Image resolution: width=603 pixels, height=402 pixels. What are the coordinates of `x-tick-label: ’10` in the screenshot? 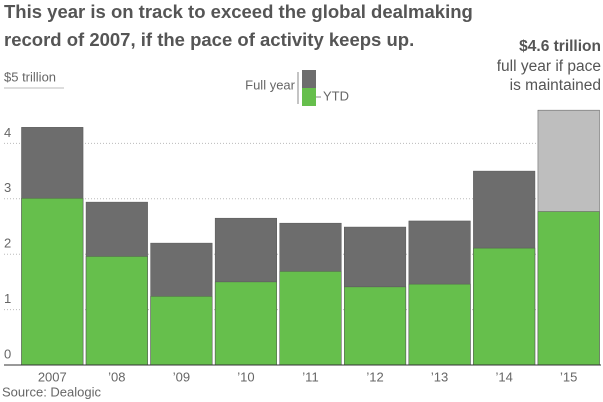 It's located at (245, 376).